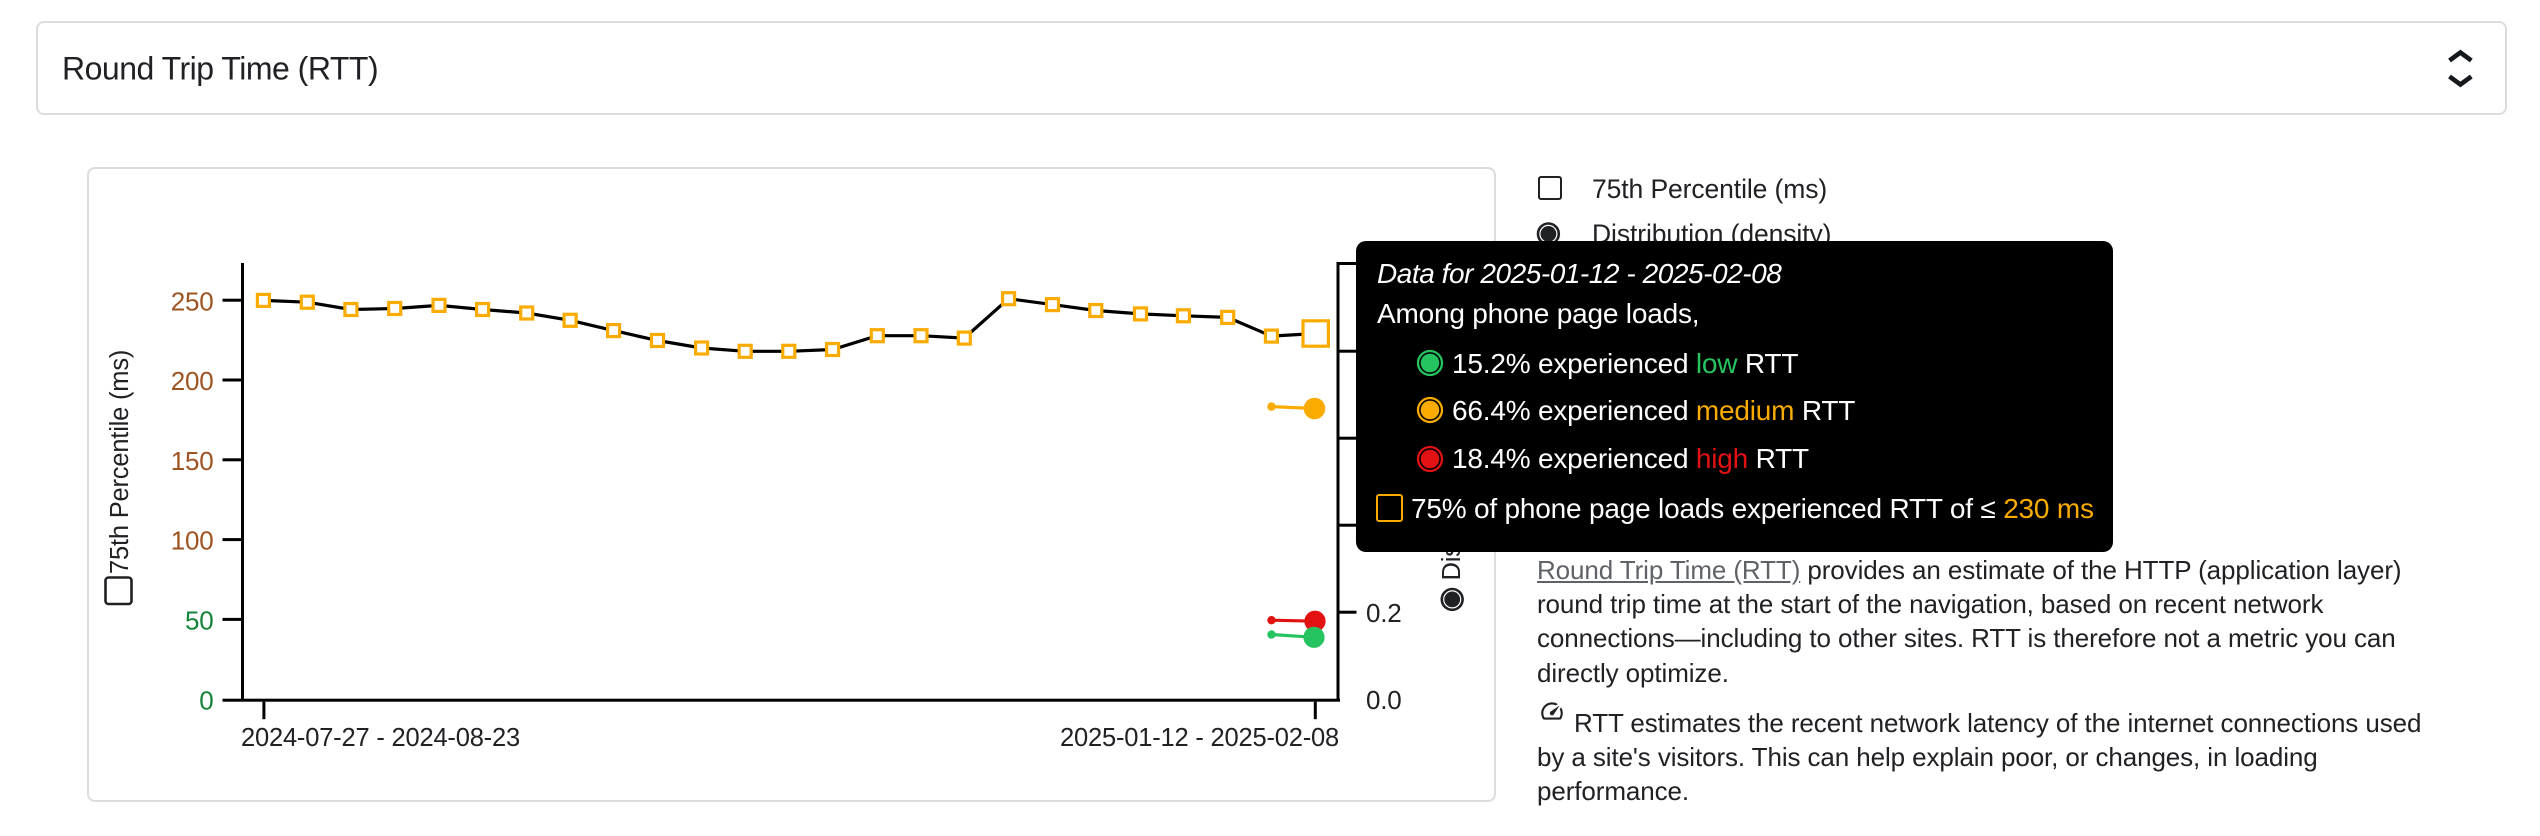  Describe the element at coordinates (192, 381) in the screenshot. I see `svg-text: 200` at that location.